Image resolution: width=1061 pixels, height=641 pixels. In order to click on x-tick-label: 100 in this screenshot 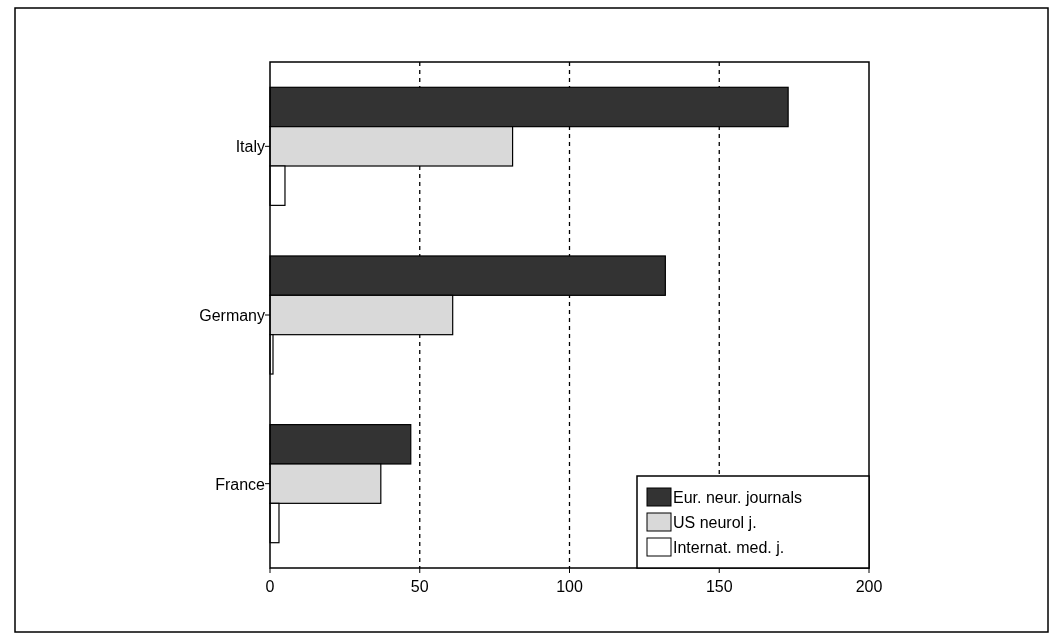, I will do `click(569, 586)`.